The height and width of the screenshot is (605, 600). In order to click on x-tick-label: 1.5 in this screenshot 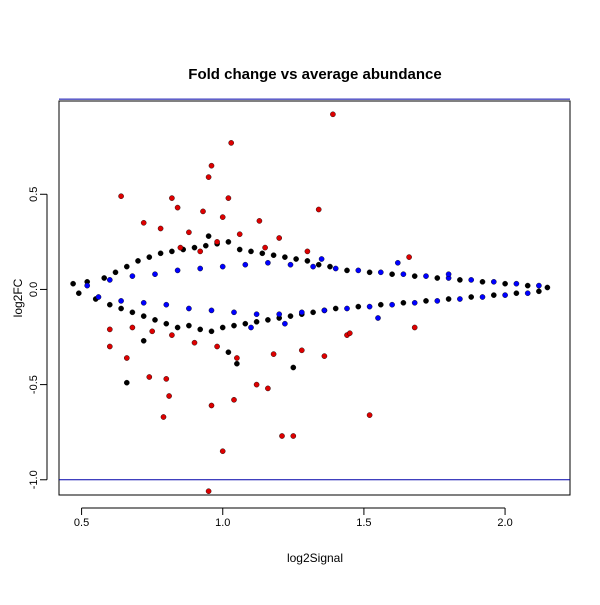, I will do `click(363, 523)`.